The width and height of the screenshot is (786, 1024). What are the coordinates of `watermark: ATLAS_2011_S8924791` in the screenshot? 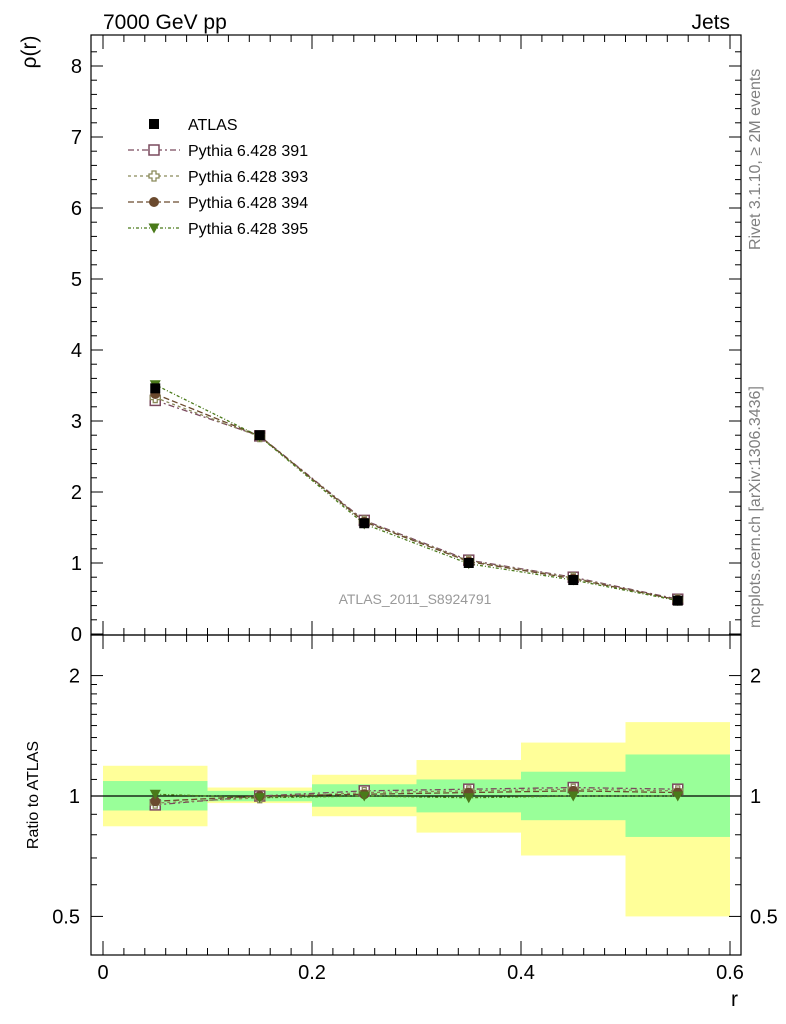 It's located at (415, 599).